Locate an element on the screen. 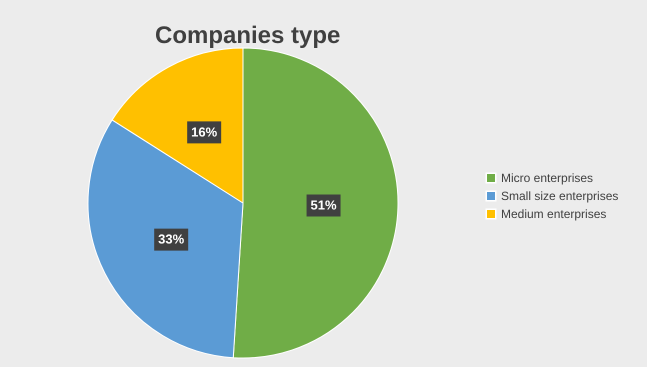 Image resolution: width=647 pixels, height=367 pixels. chart-title: Companies type is located at coordinates (247, 35).